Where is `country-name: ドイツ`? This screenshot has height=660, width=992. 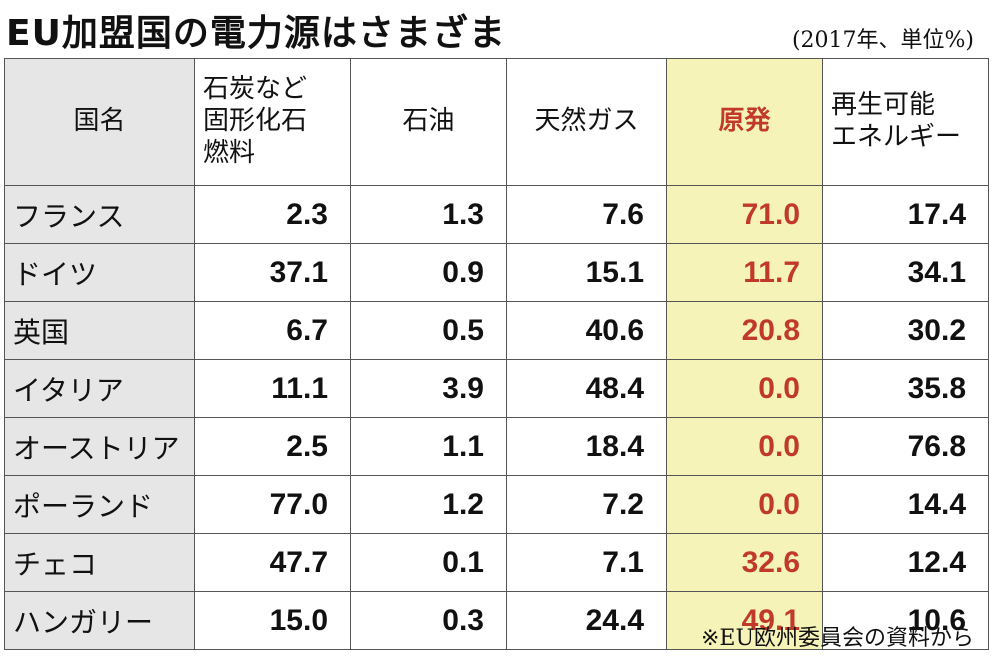
country-name: ドイツ is located at coordinates (99, 272).